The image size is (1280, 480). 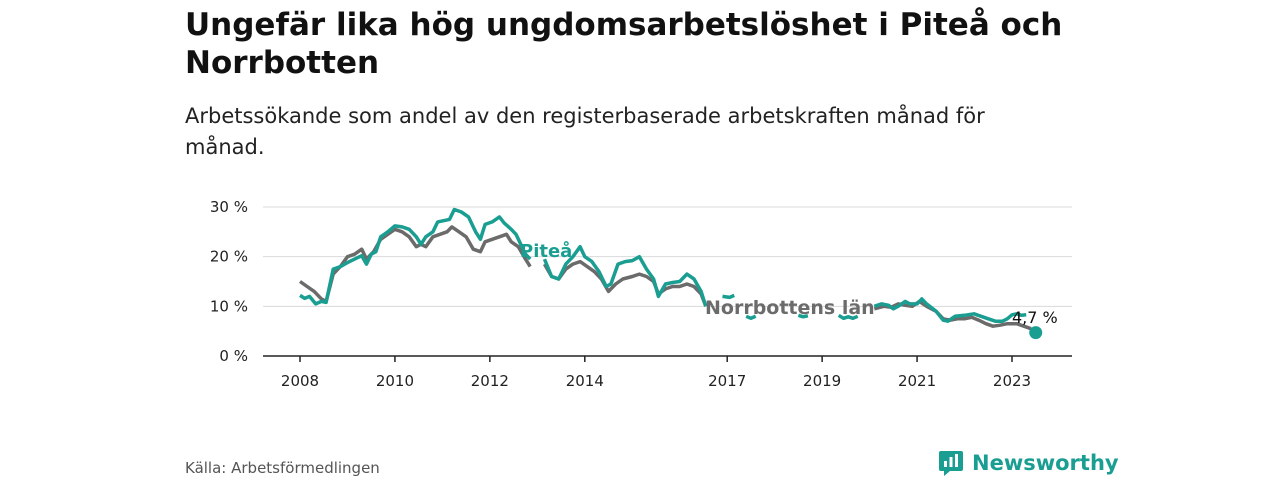 I want to click on x-axis: 2008 2010 2012 2014 2017 2019 2021 2023, so click(x=667, y=372).